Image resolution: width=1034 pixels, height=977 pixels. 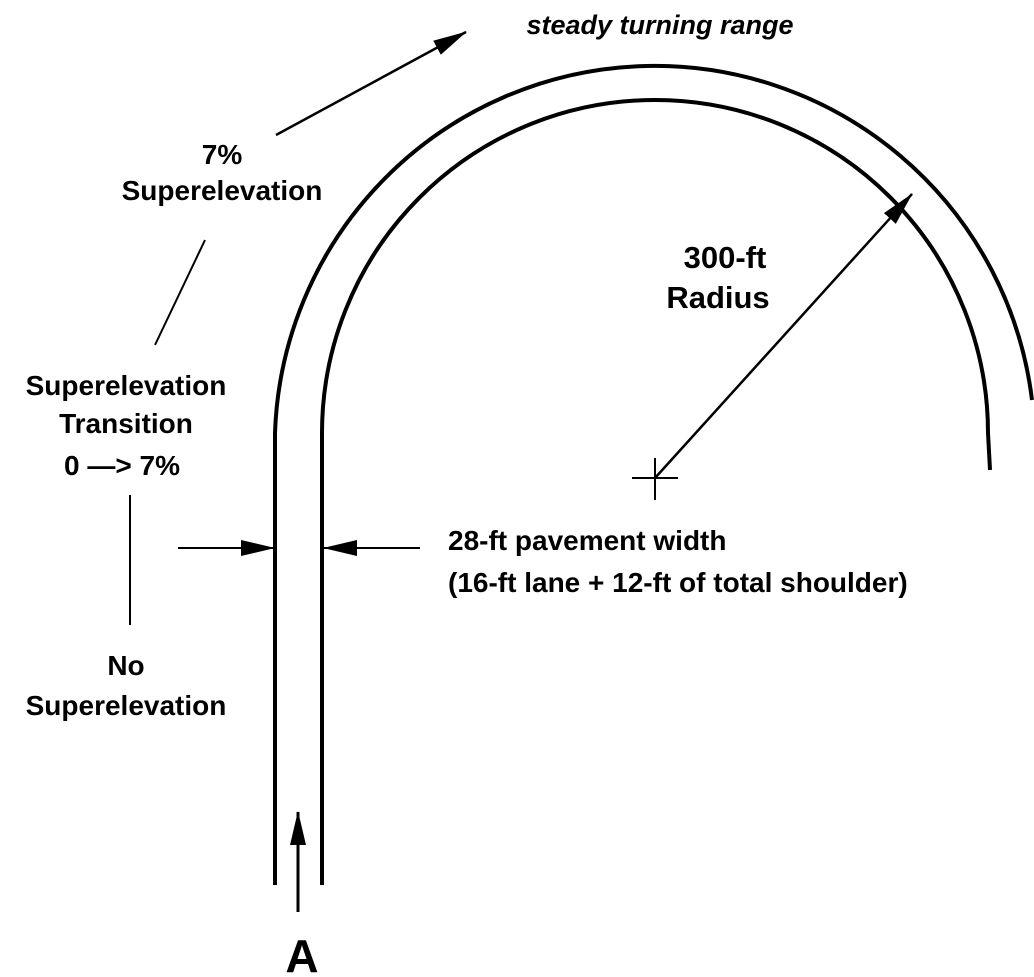 I want to click on divider-line, so click(x=180, y=292).